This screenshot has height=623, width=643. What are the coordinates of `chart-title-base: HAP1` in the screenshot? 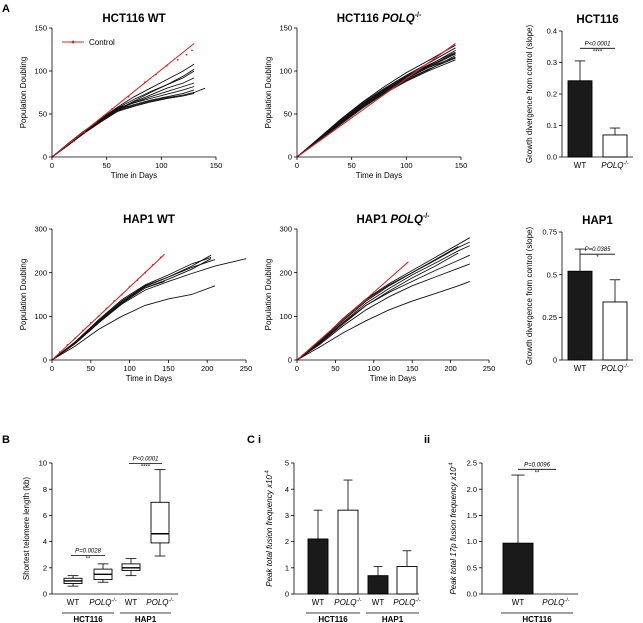 It's located at (373, 220).